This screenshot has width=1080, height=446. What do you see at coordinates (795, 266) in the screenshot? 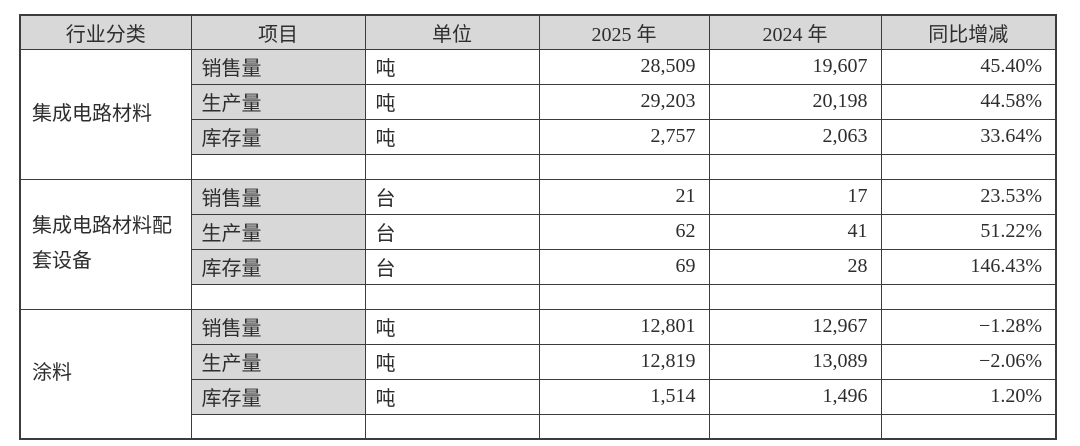
I see `value-2024-cell: 28` at bounding box center [795, 266].